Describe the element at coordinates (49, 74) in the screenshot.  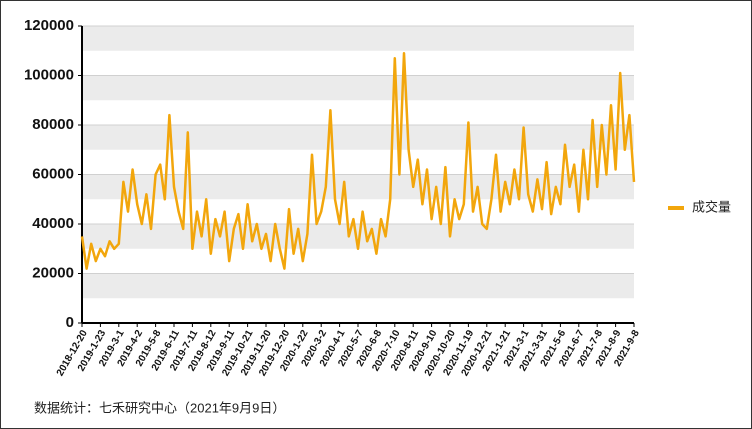
I see `y-tick-label: 100000` at that location.